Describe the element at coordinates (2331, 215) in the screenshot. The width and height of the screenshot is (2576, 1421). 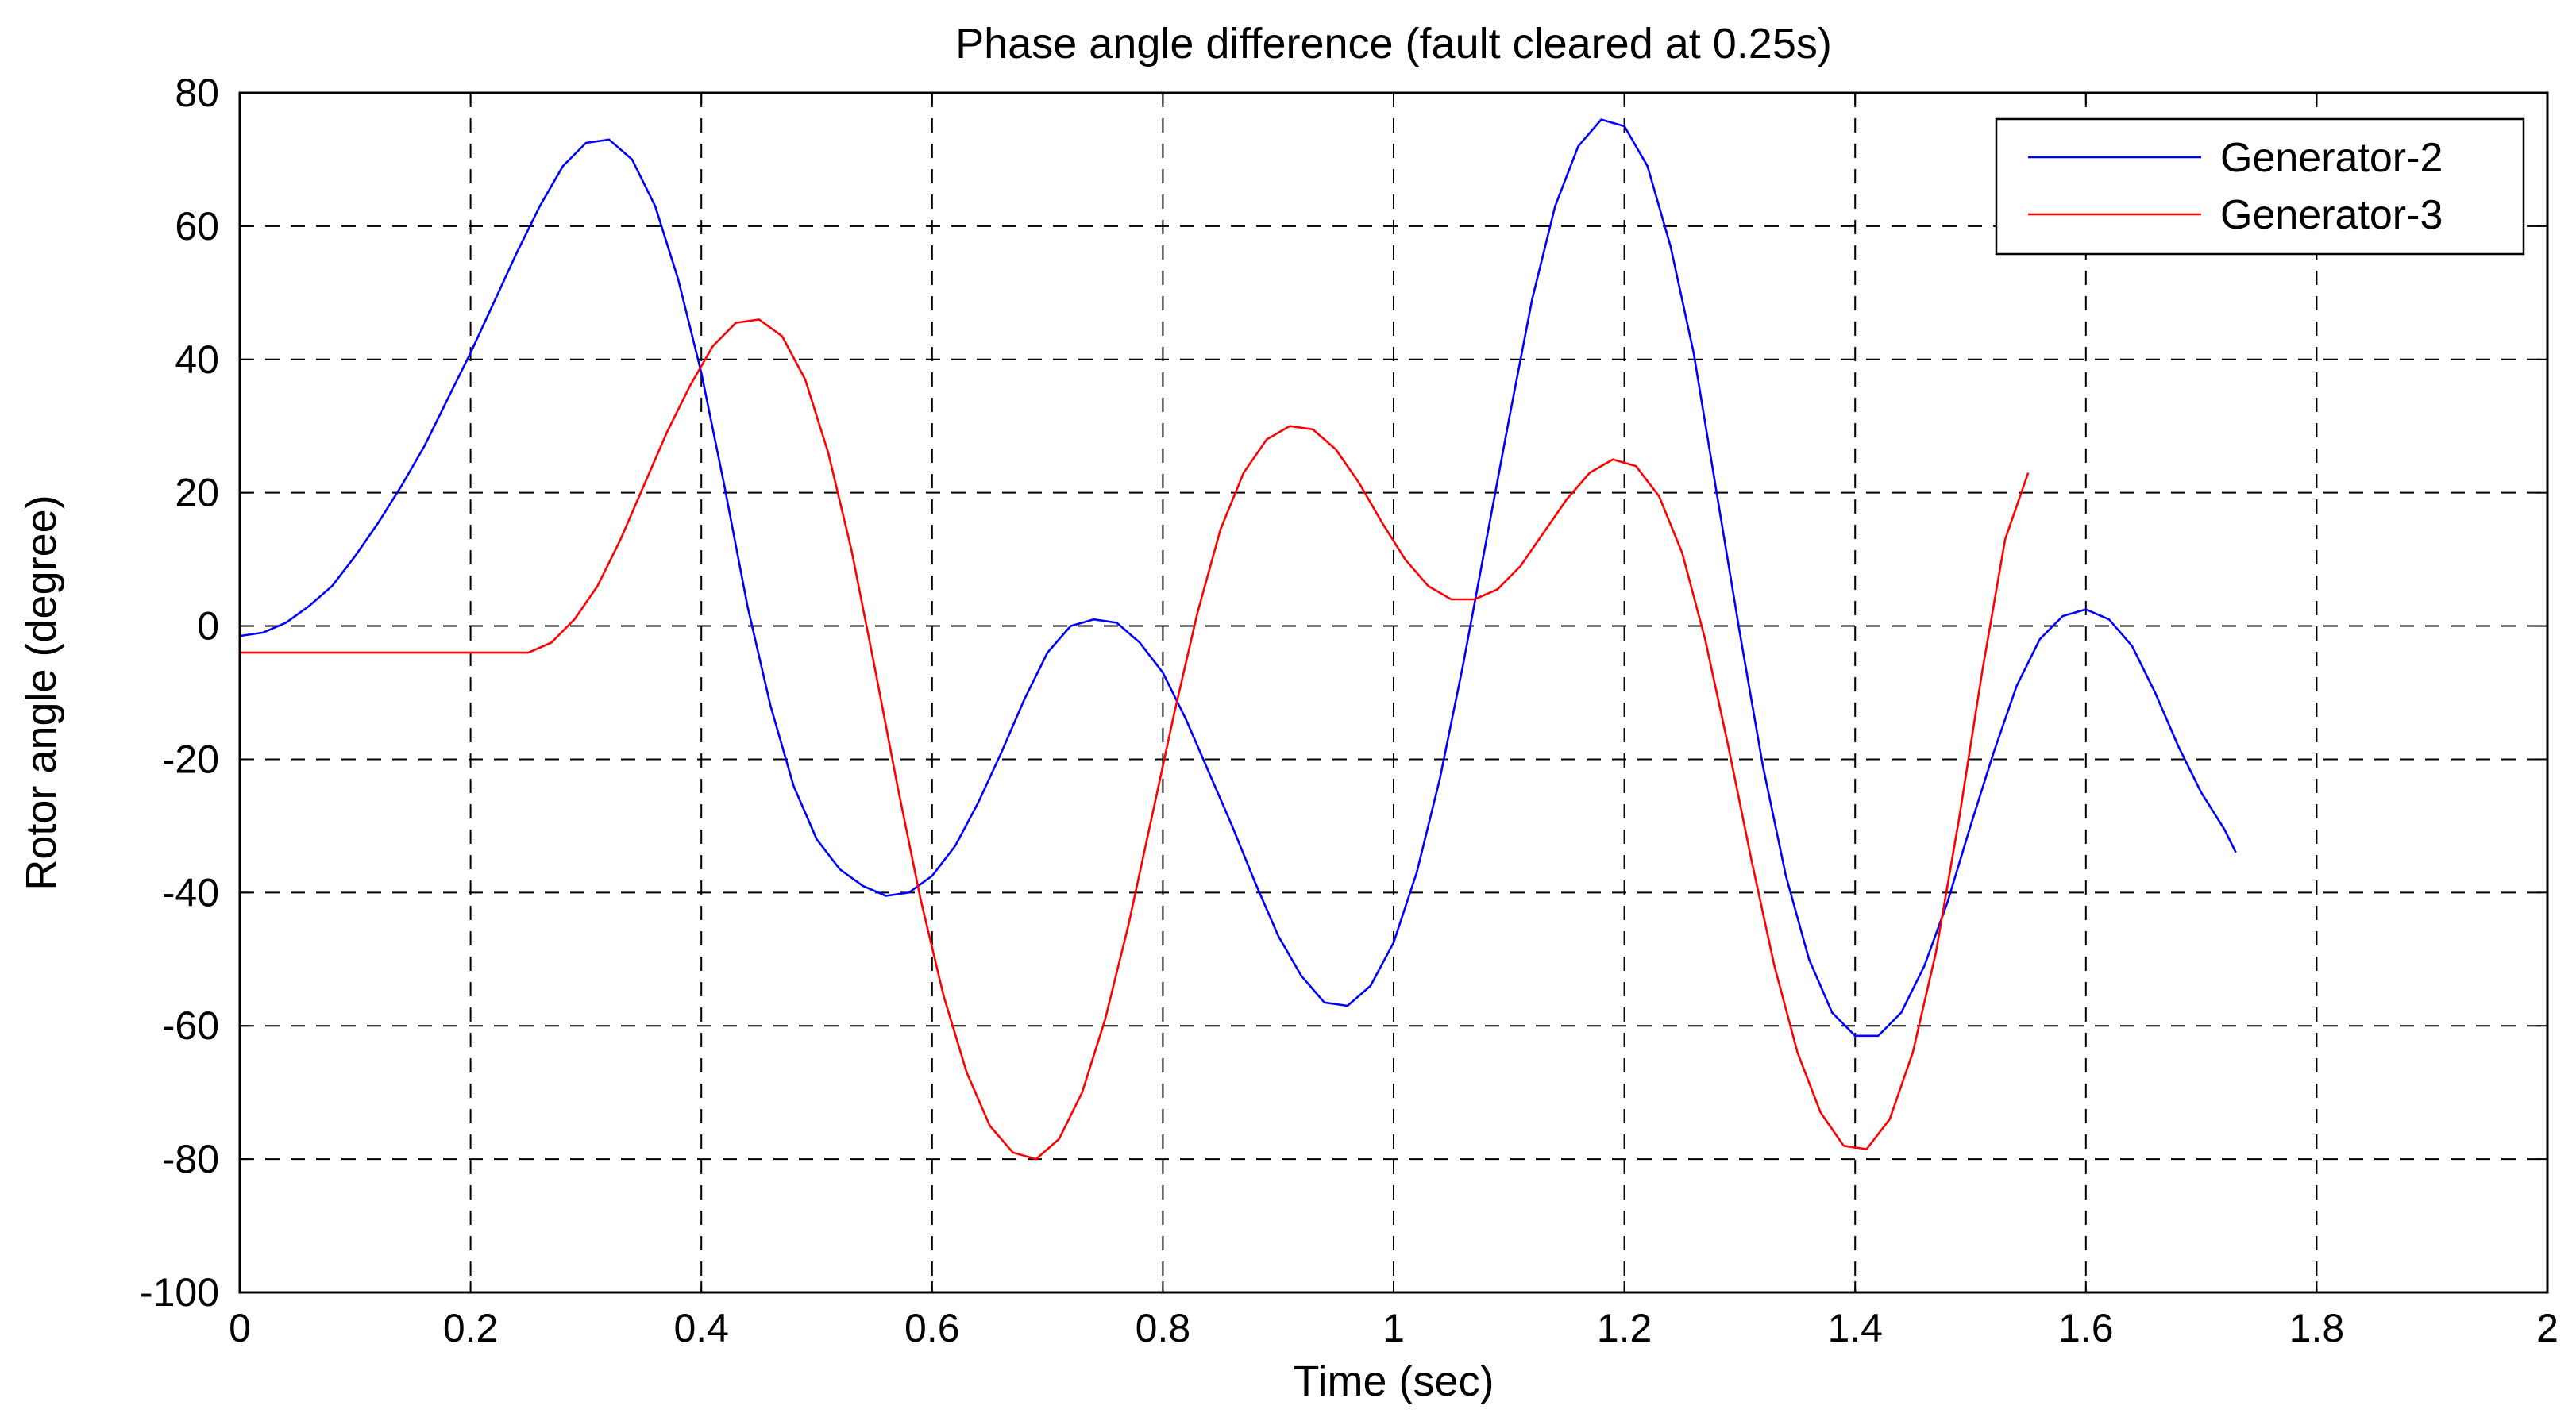
I see `legend-label: Generator-3` at that location.